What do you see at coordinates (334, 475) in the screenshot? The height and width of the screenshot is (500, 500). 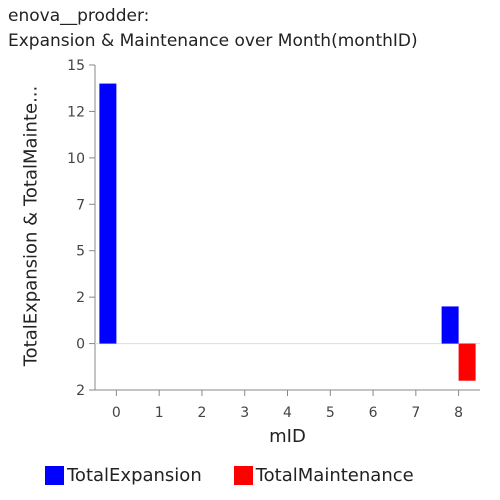 I see `legend-label-maintenance: TotalMaintenance` at bounding box center [334, 475].